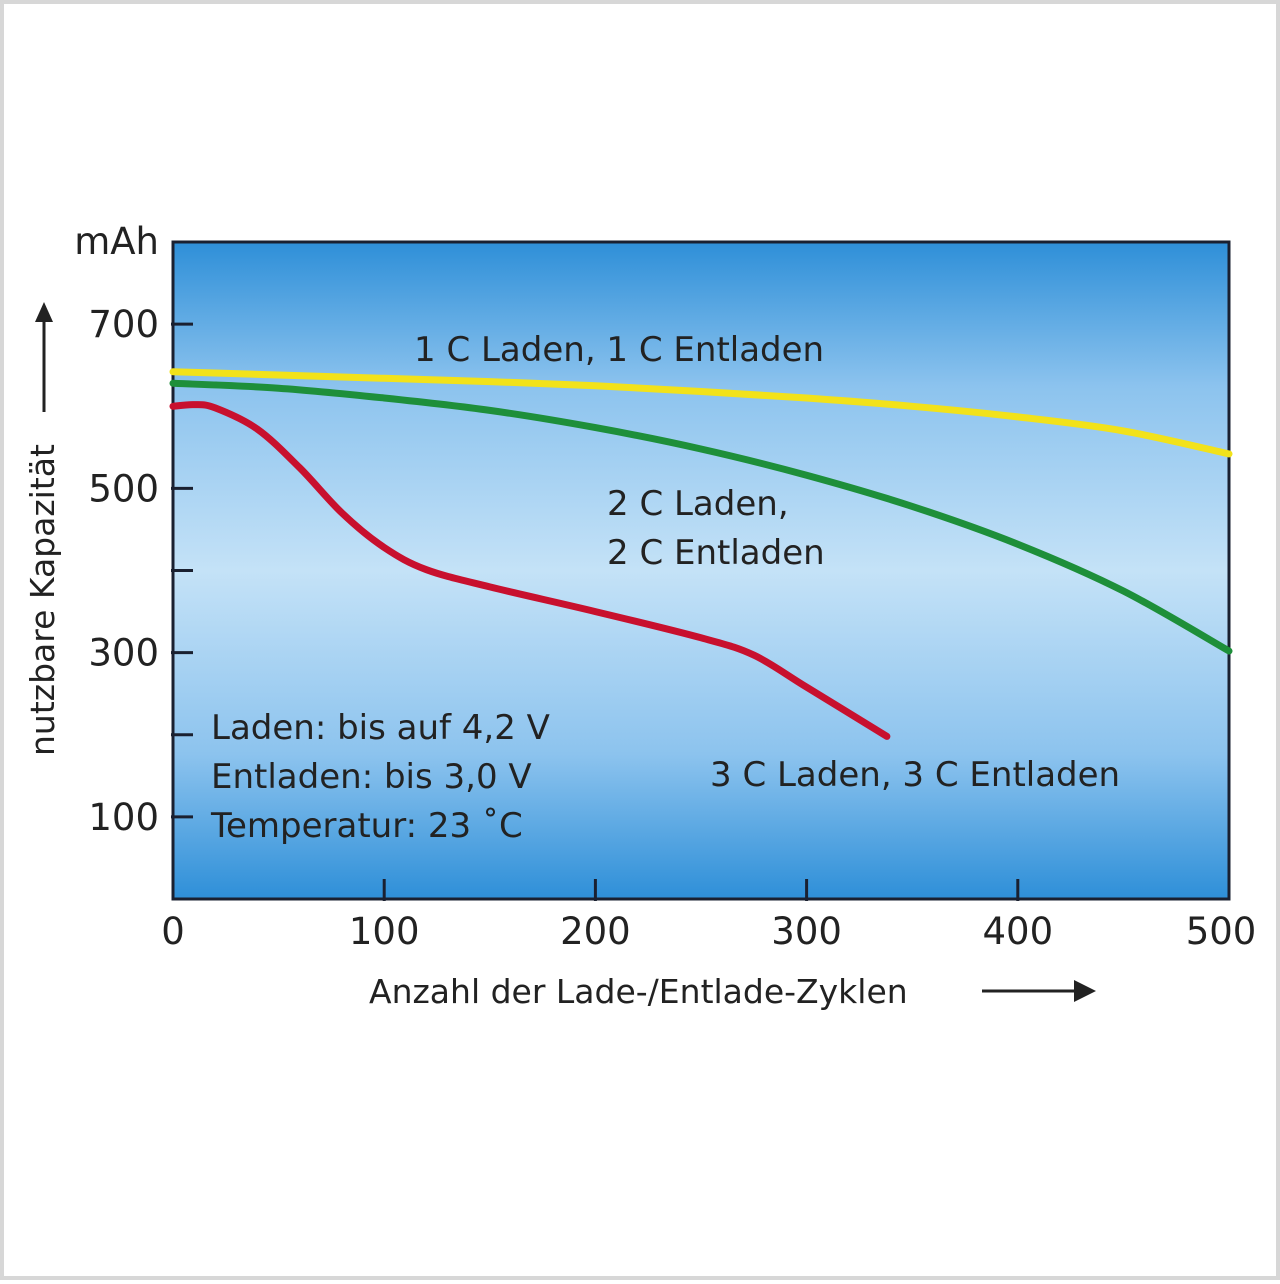 The image size is (1280, 1284). Describe the element at coordinates (530, 570) in the screenshot. I see `series-line-3c` at that location.